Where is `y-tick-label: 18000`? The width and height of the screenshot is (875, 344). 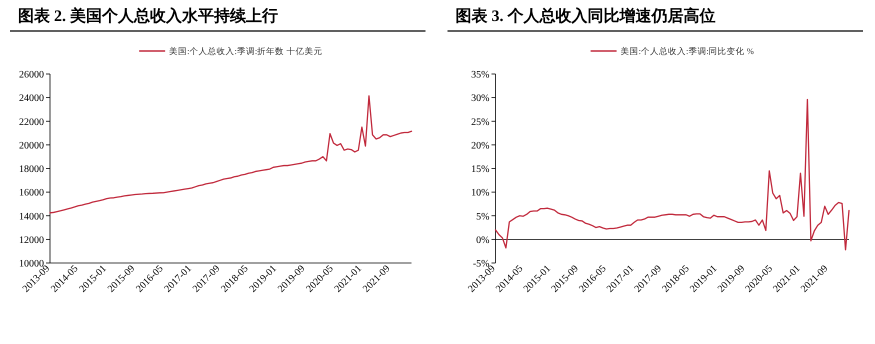 y-tick-label: 18000 is located at coordinates (31, 169).